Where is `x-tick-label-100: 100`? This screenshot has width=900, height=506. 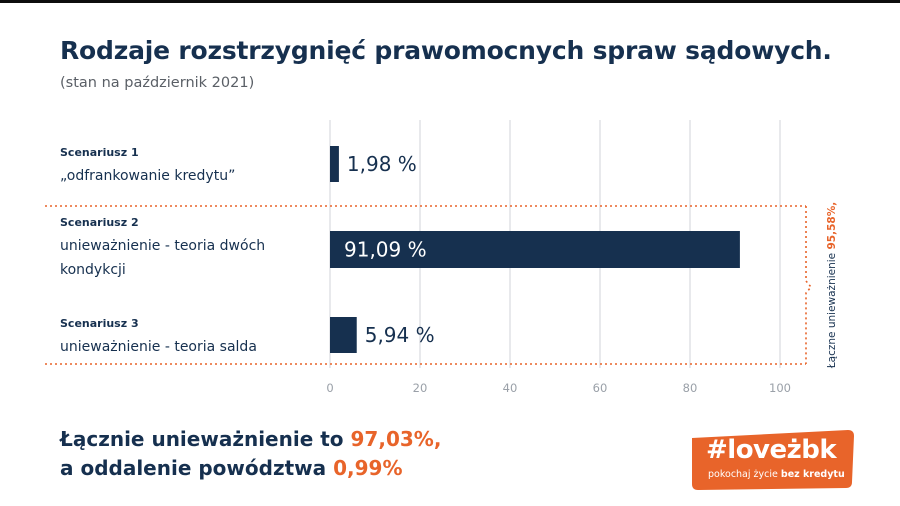 x-tick-label-100: 100 is located at coordinates (780, 388).